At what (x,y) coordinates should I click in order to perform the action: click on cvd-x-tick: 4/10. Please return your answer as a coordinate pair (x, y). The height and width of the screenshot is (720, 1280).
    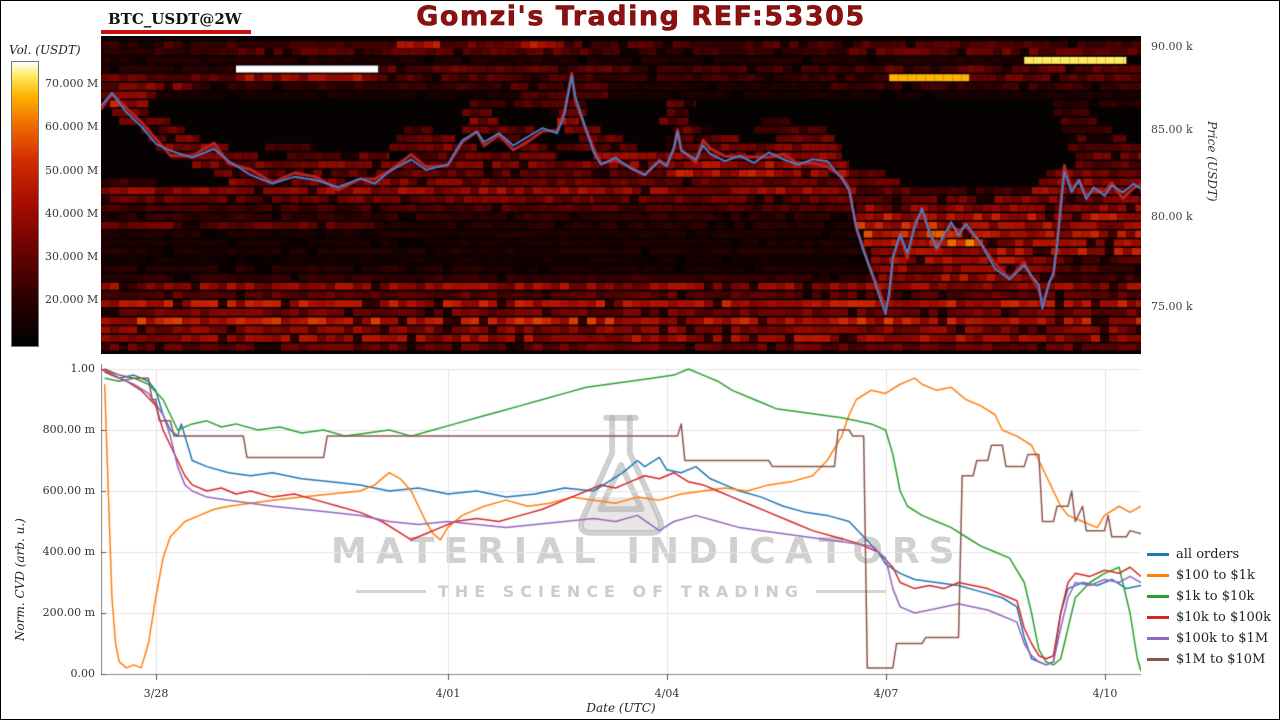
    Looking at the image, I should click on (1105, 693).